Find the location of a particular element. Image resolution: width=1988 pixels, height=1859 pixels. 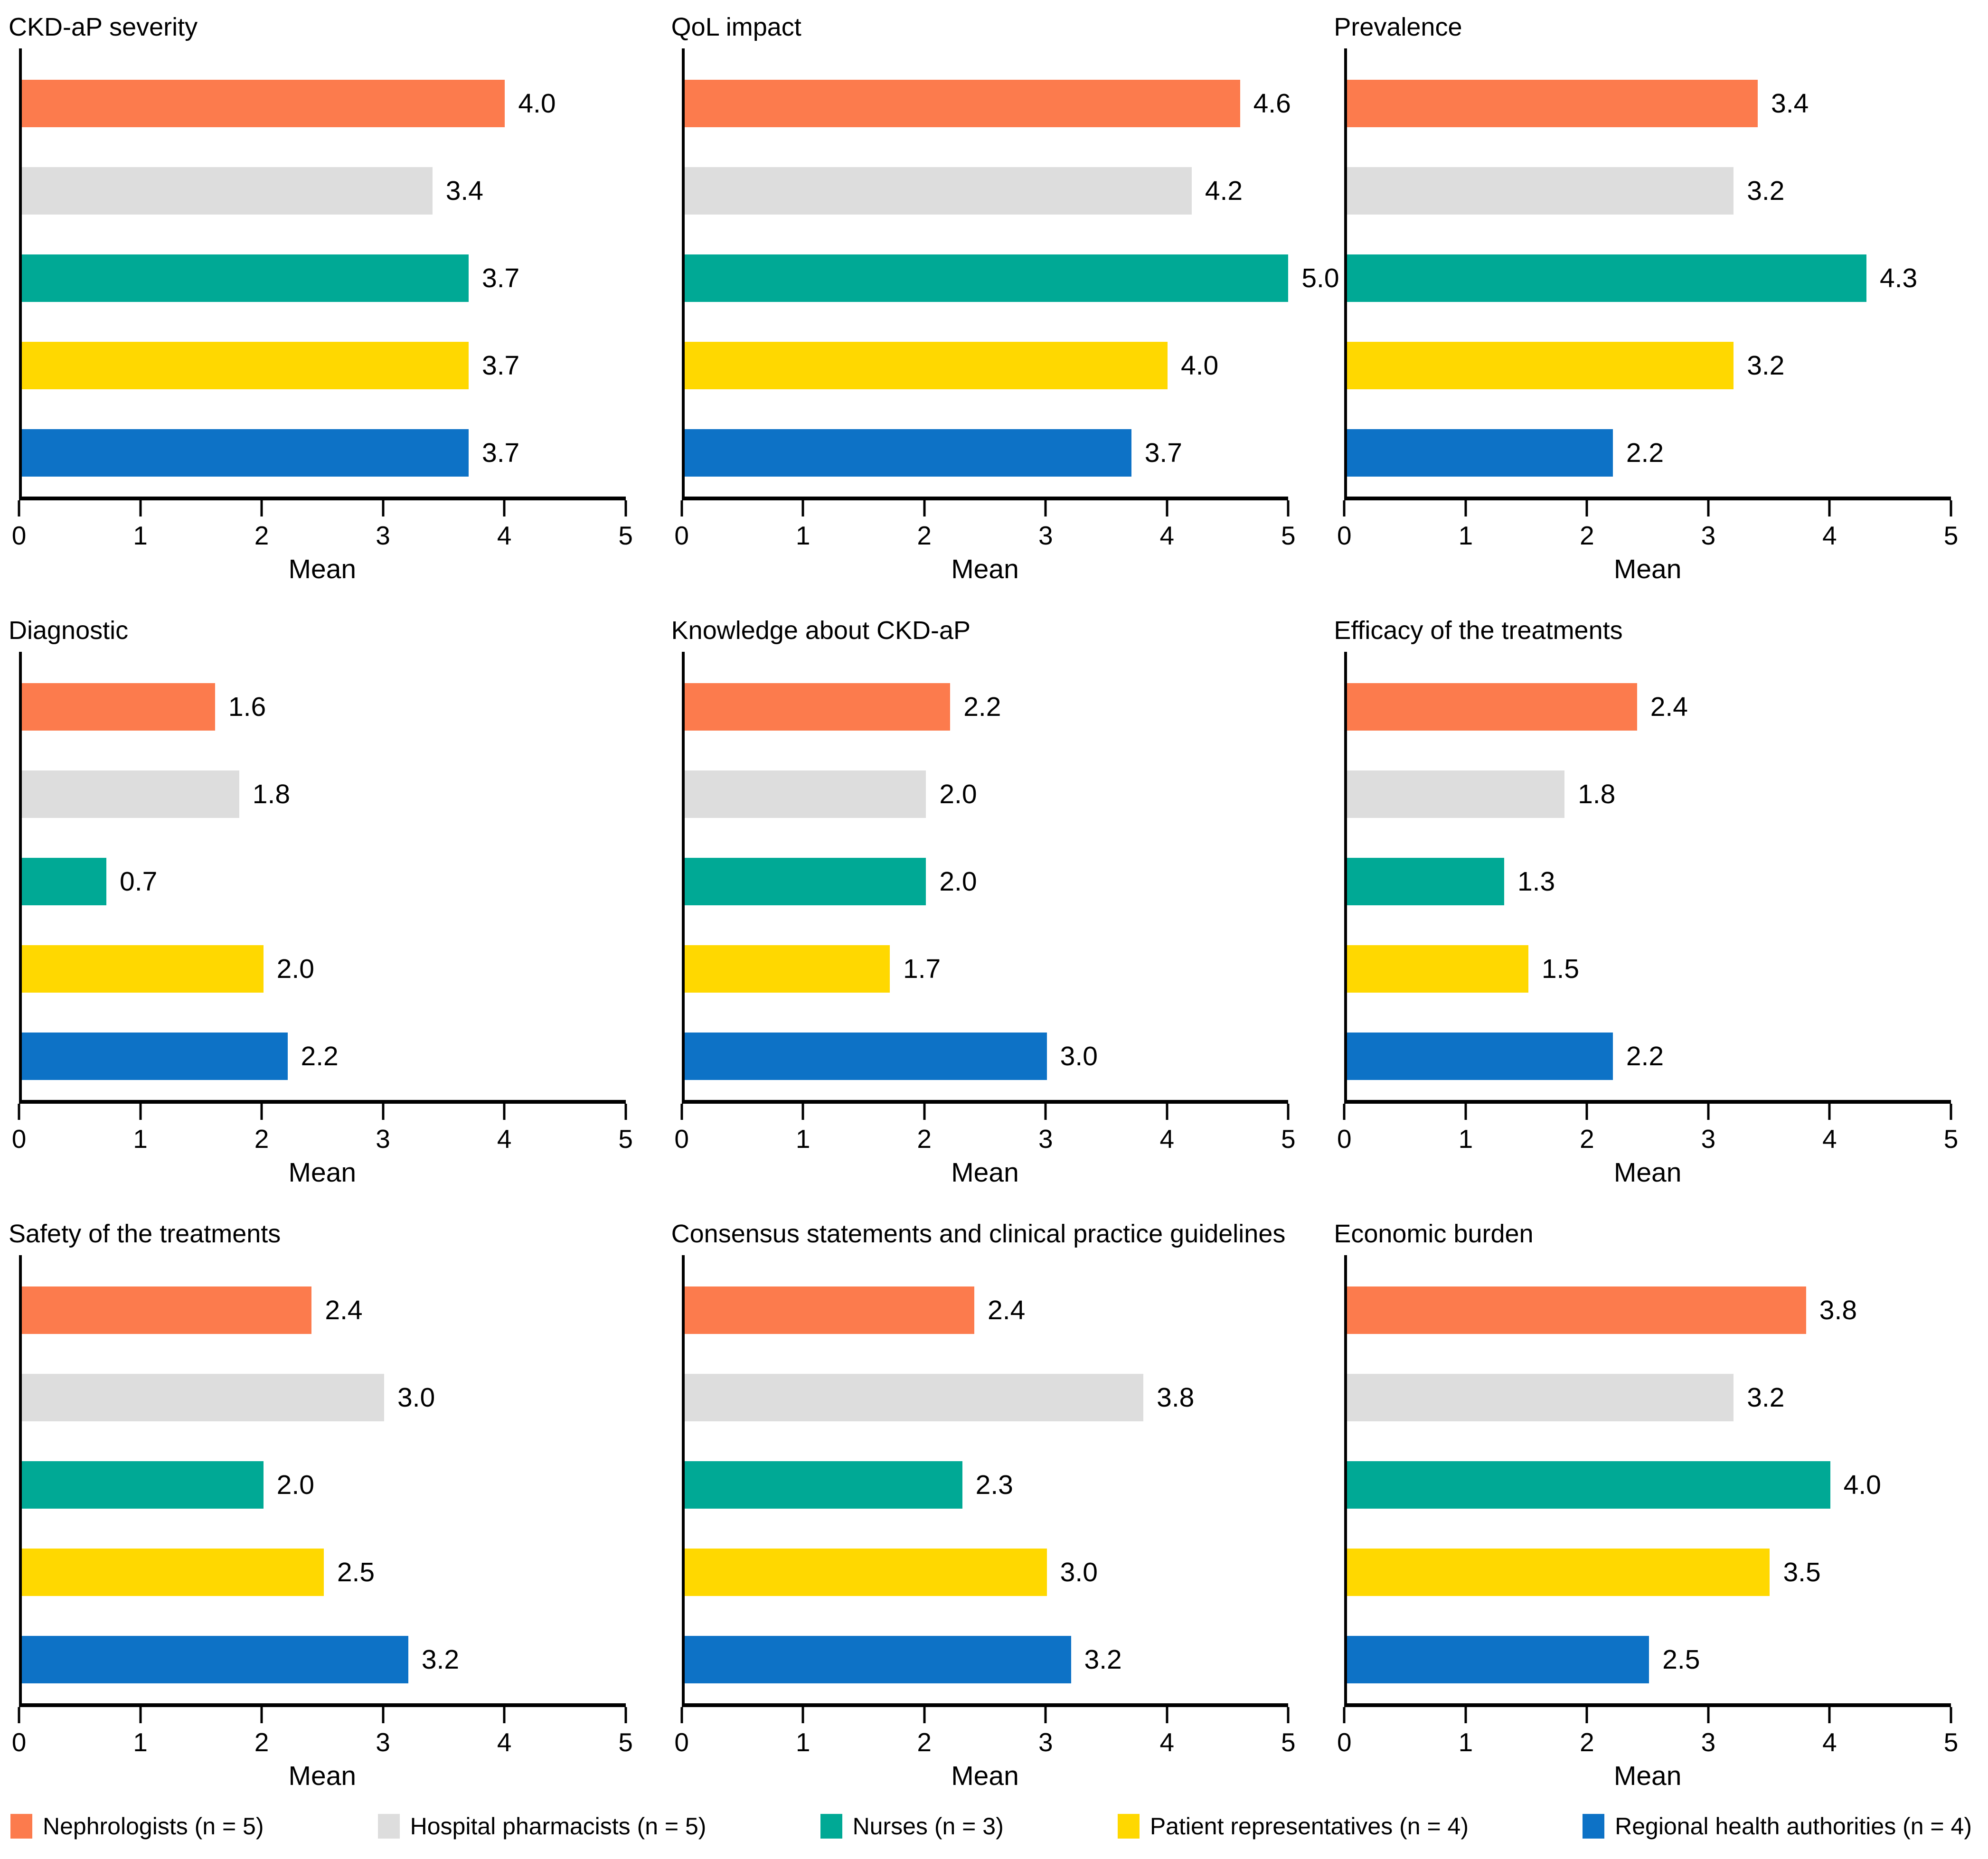

chart-title: Diagnostic is located at coordinates (69, 630).